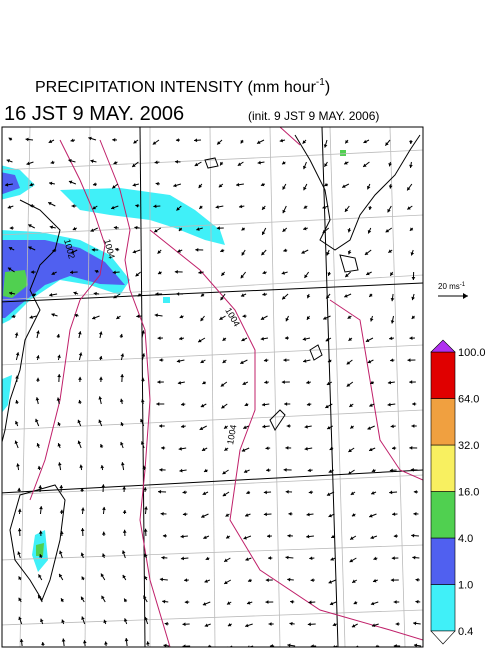  I want to click on colorbar-under, so click(443, 637).